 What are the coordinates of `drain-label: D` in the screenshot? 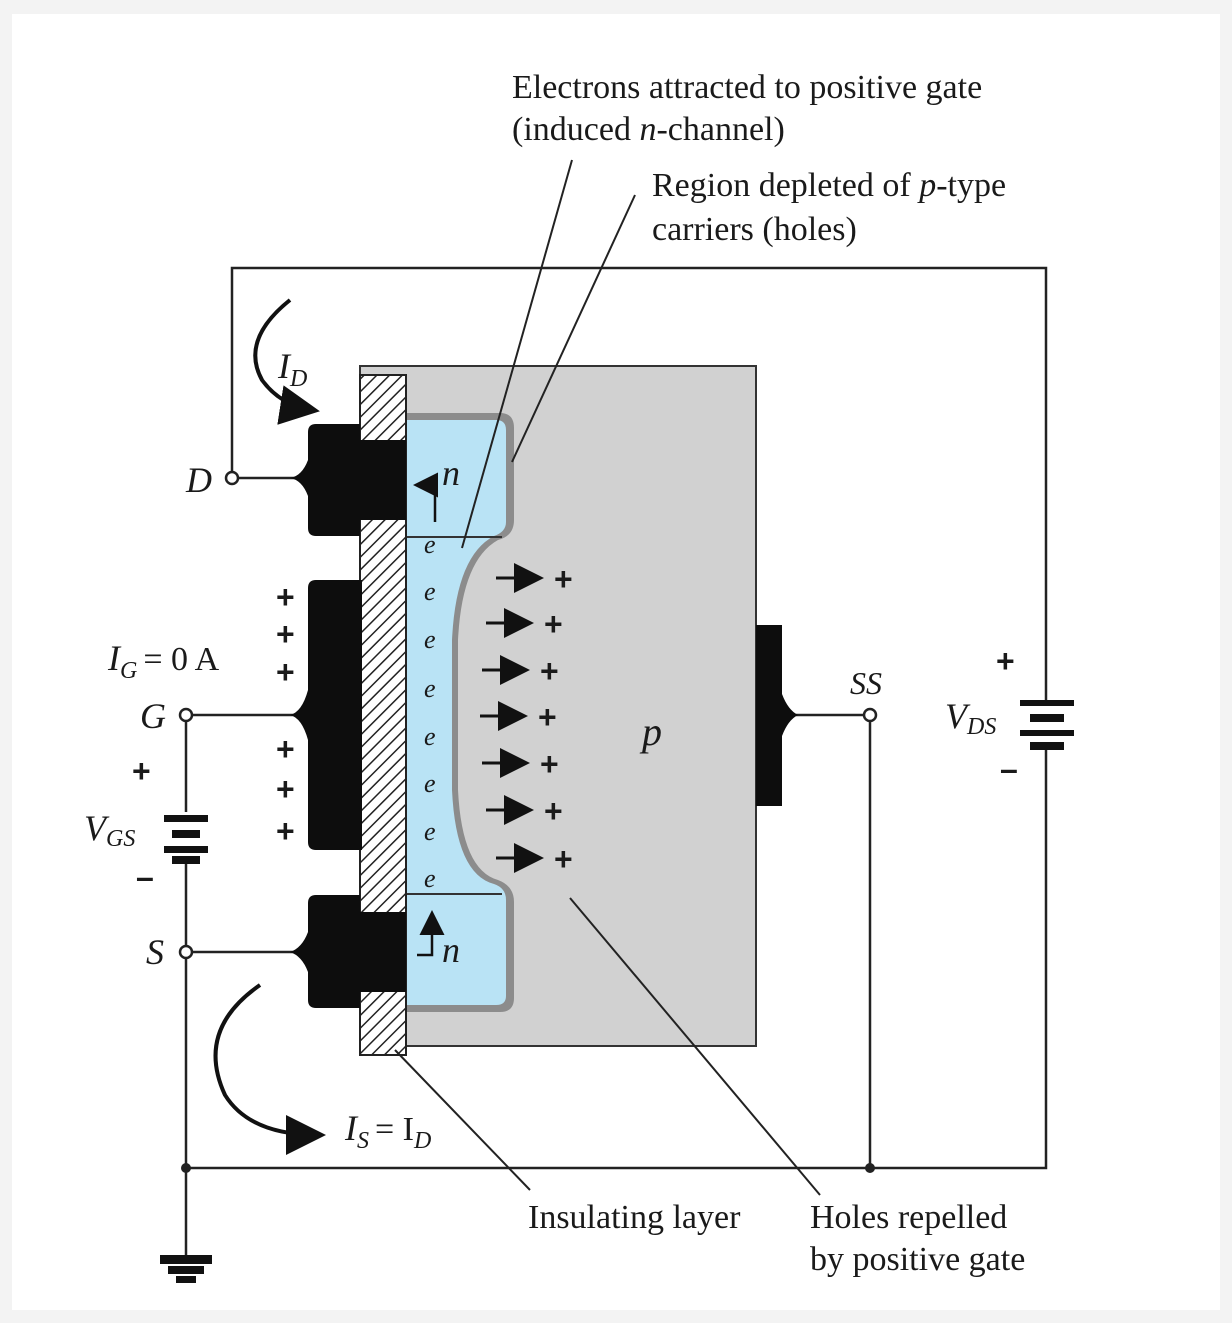 It's located at (198, 480).